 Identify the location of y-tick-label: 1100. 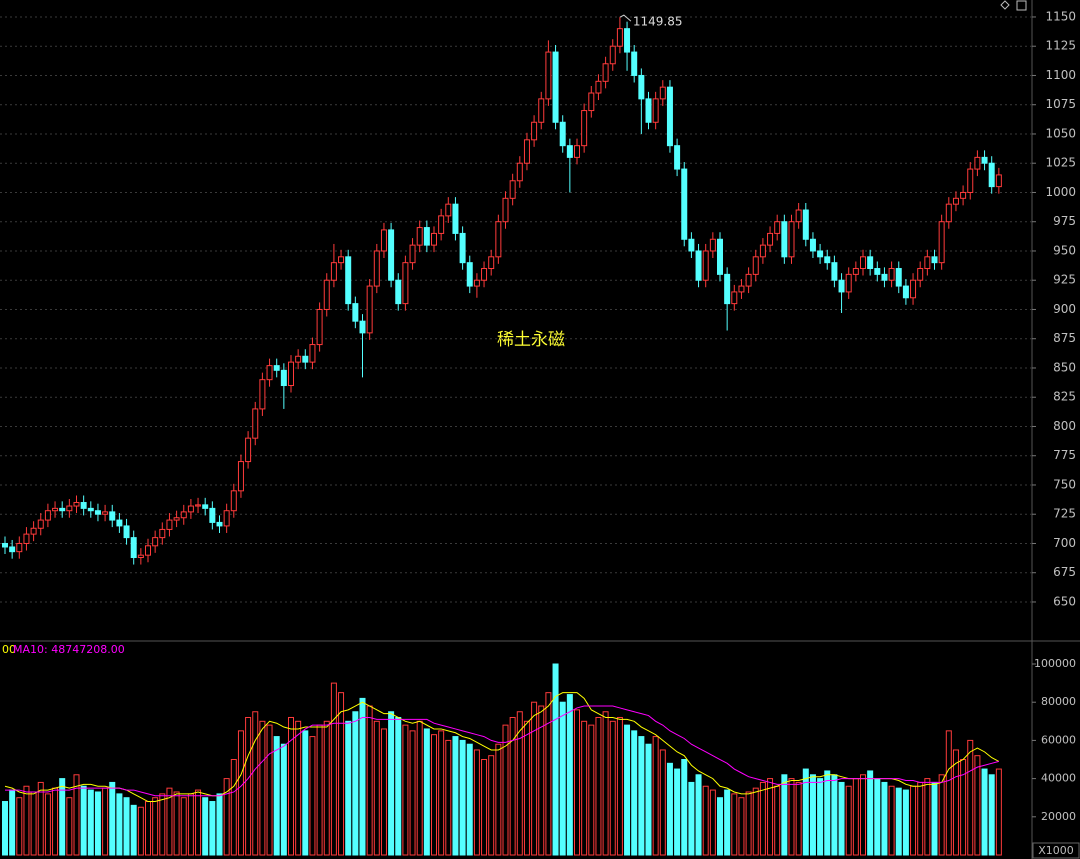
(1060, 75).